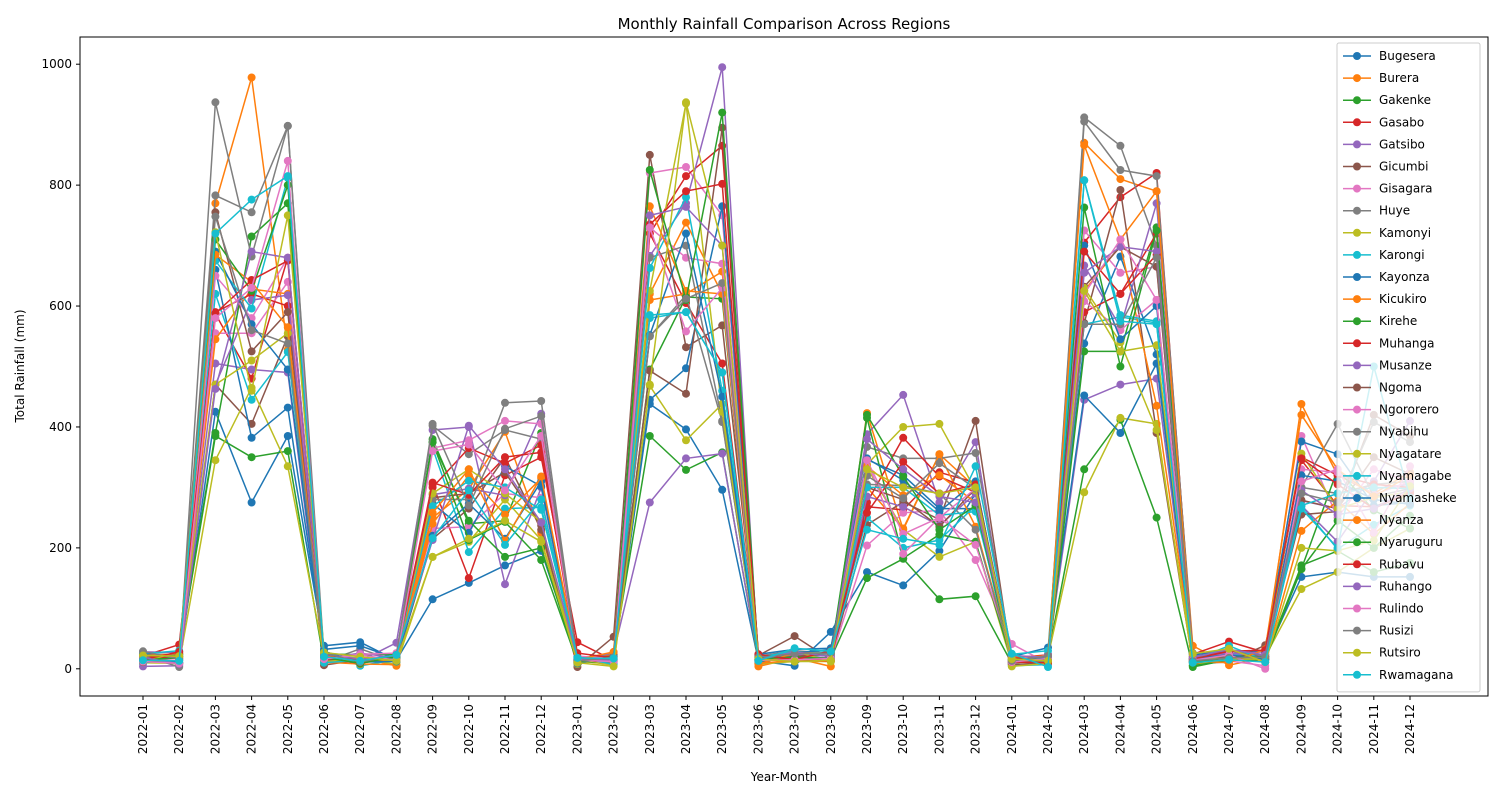 This screenshot has height=800, width=1500. What do you see at coordinates (1157, 729) in the screenshot?
I see `x-tick-label: 2024-05` at bounding box center [1157, 729].